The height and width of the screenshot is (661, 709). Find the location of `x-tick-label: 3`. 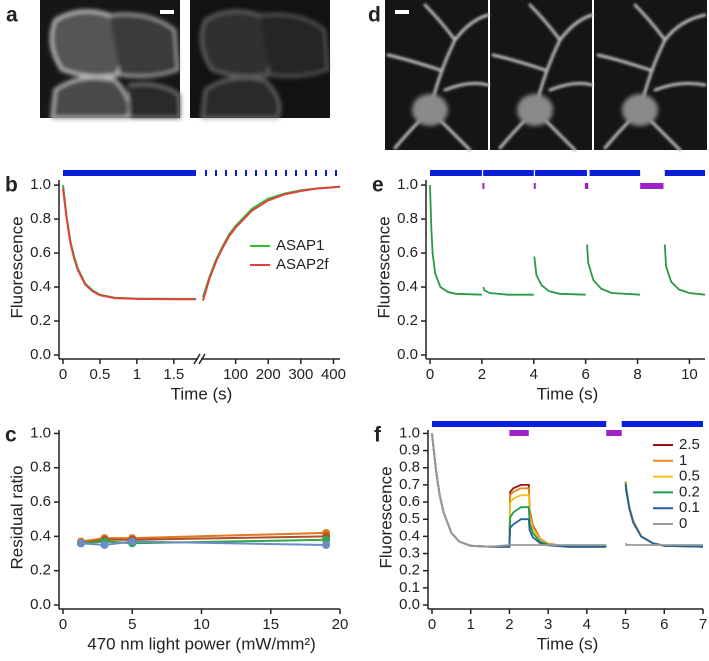

x-tick-label: 3 is located at coordinates (548, 624).